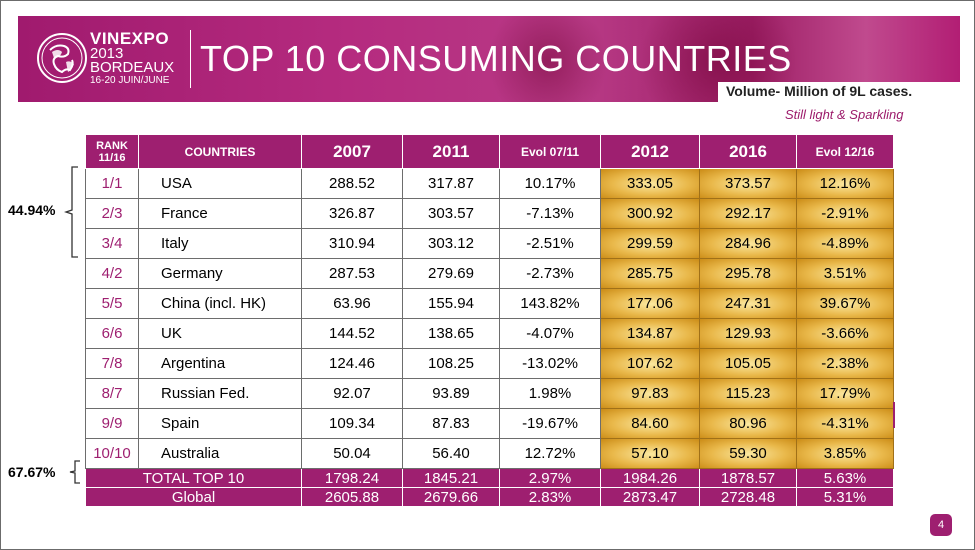  What do you see at coordinates (748, 151) in the screenshot?
I see `header-2016: 2016` at bounding box center [748, 151].